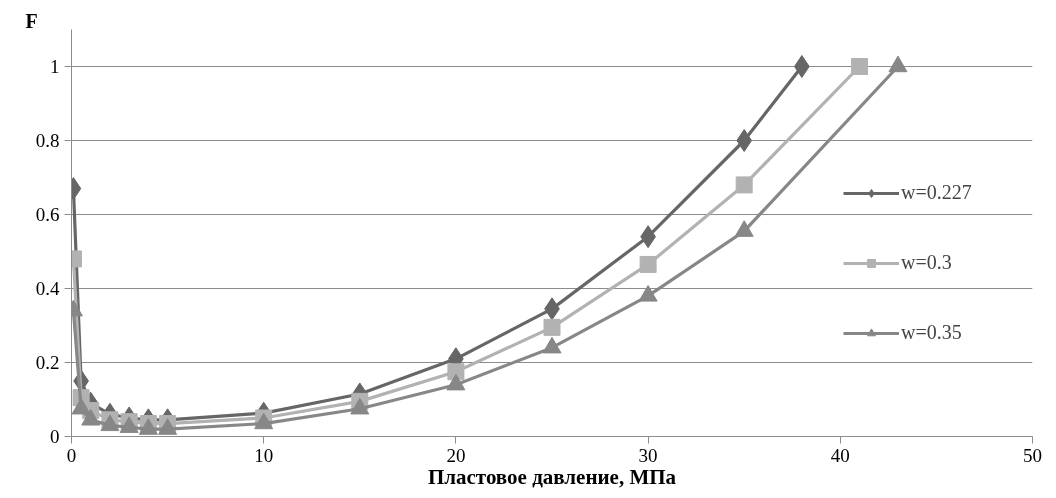 Image resolution: width=1056 pixels, height=498 pixels. Describe the element at coordinates (71, 455) in the screenshot. I see `x-tick-label: 0` at that location.